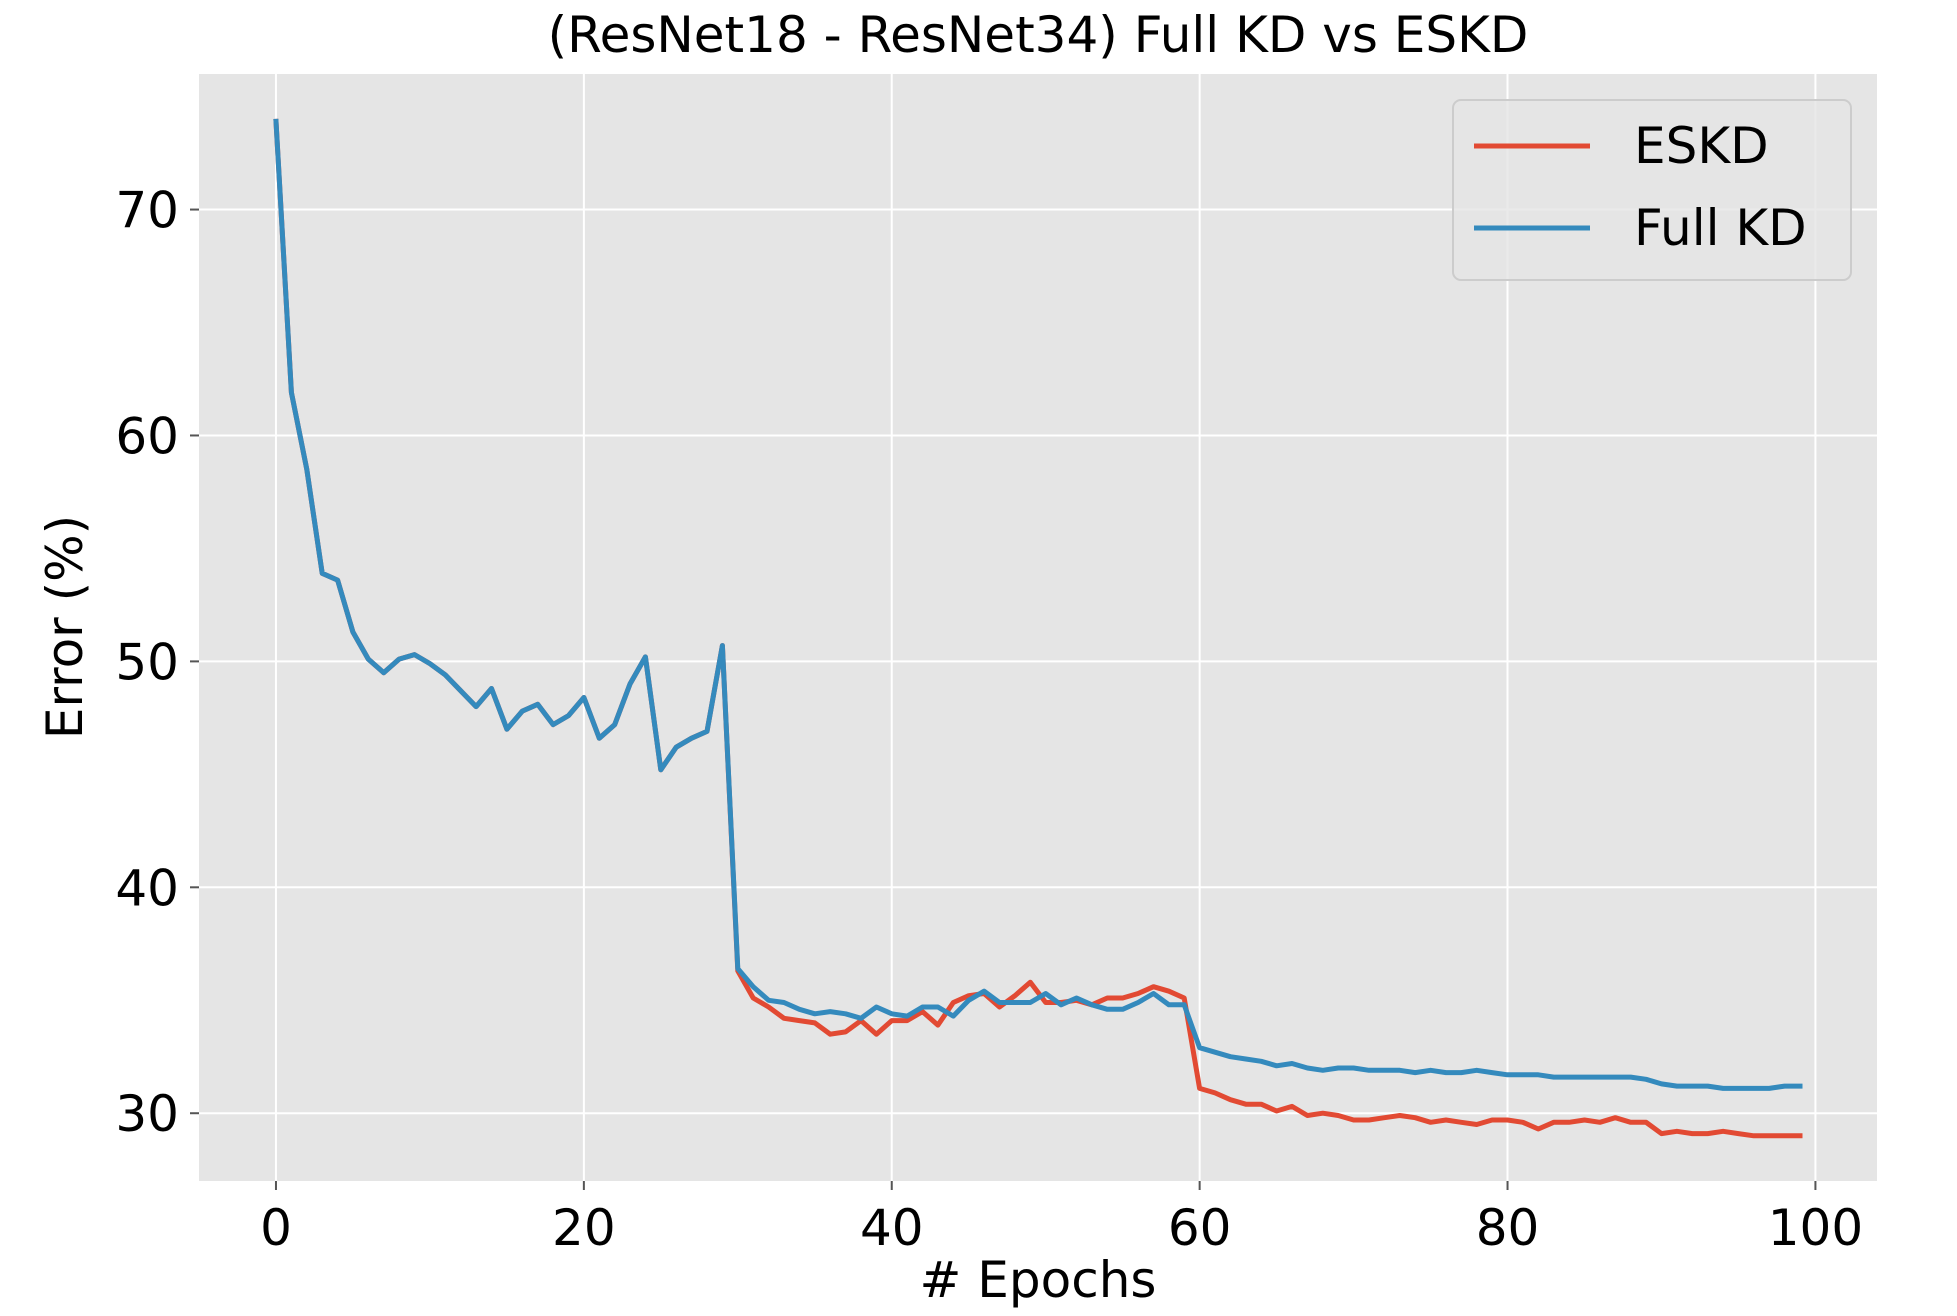  Describe the element at coordinates (147, 1114) in the screenshot. I see `y-tick-label: 30` at that location.